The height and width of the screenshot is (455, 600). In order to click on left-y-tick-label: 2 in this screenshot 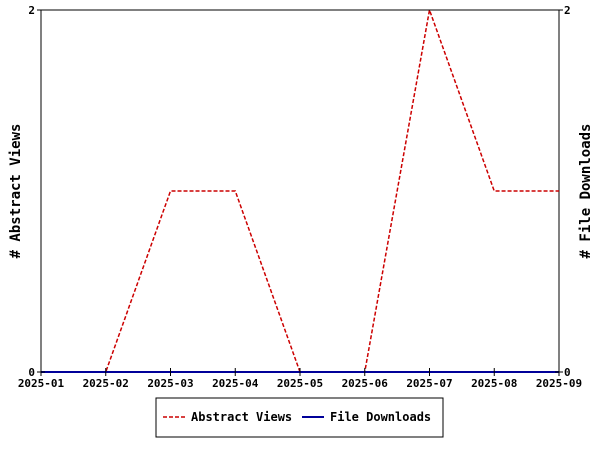, I will do `click(31, 10)`.